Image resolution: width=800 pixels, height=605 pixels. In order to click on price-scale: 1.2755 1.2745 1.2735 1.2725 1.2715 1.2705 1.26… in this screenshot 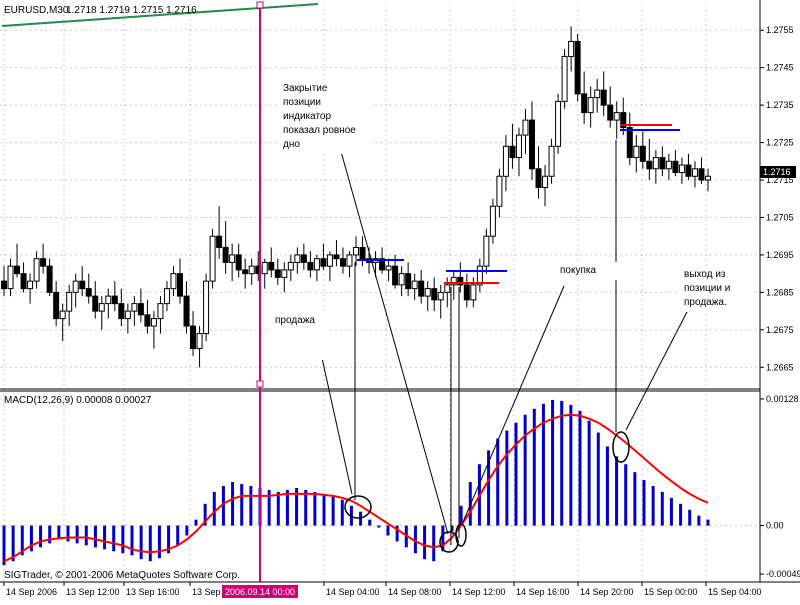, I will do `click(777, 198)`.